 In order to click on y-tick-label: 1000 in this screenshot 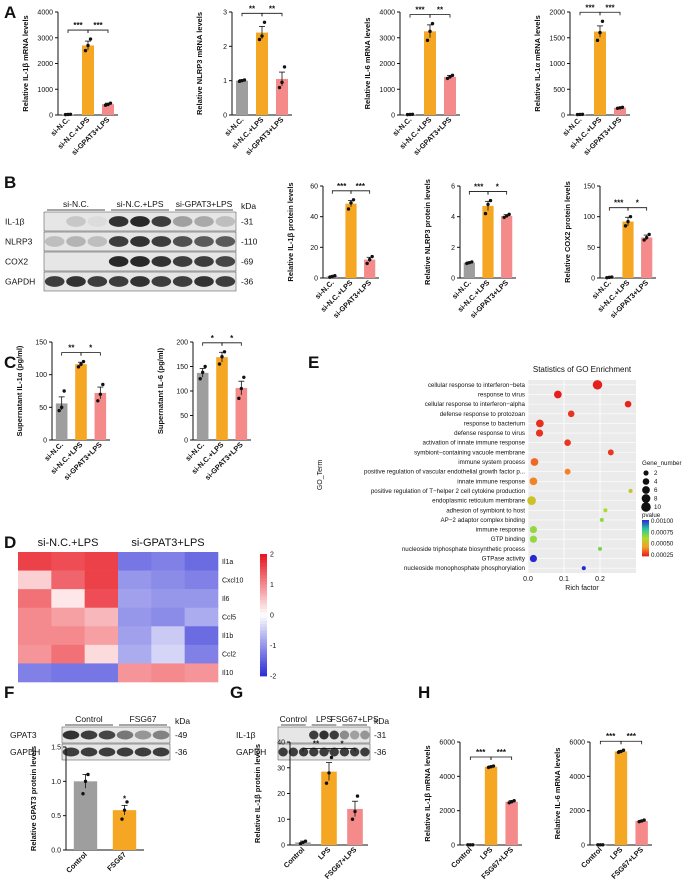, I will do `click(45, 90)`.